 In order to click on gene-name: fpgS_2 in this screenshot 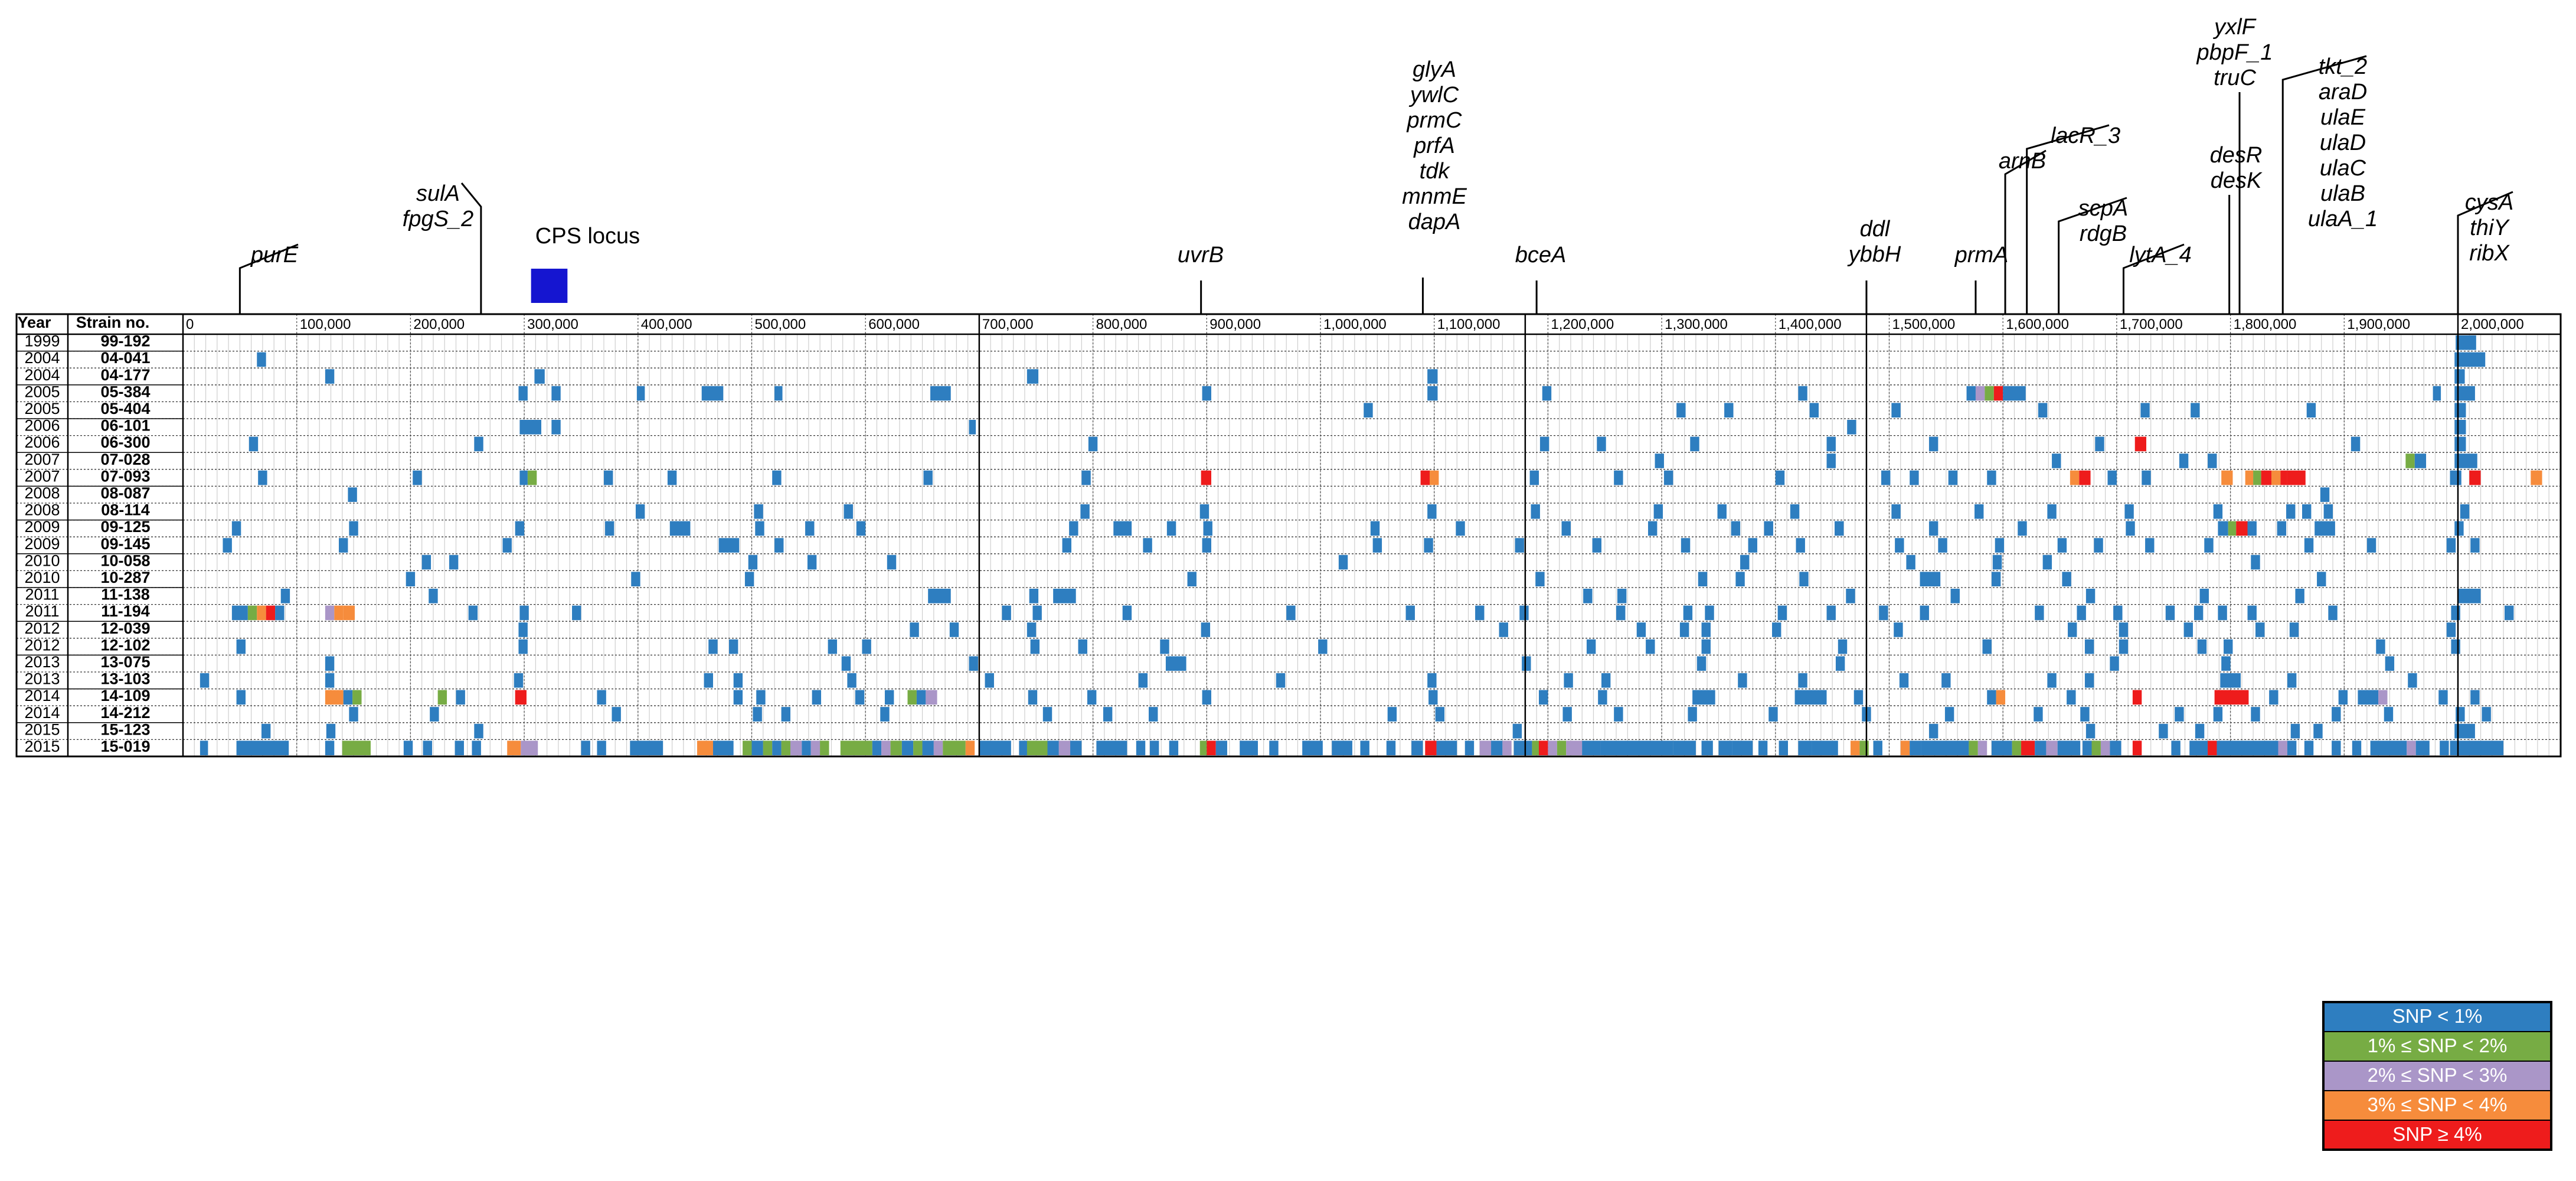, I will do `click(438, 219)`.